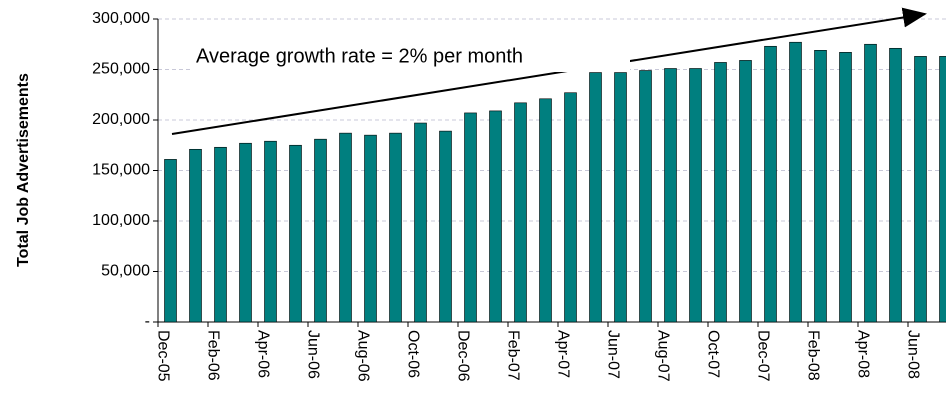 The height and width of the screenshot is (412, 946). Describe the element at coordinates (462, 356) in the screenshot. I see `x-tick-label: Dec-06` at that location.